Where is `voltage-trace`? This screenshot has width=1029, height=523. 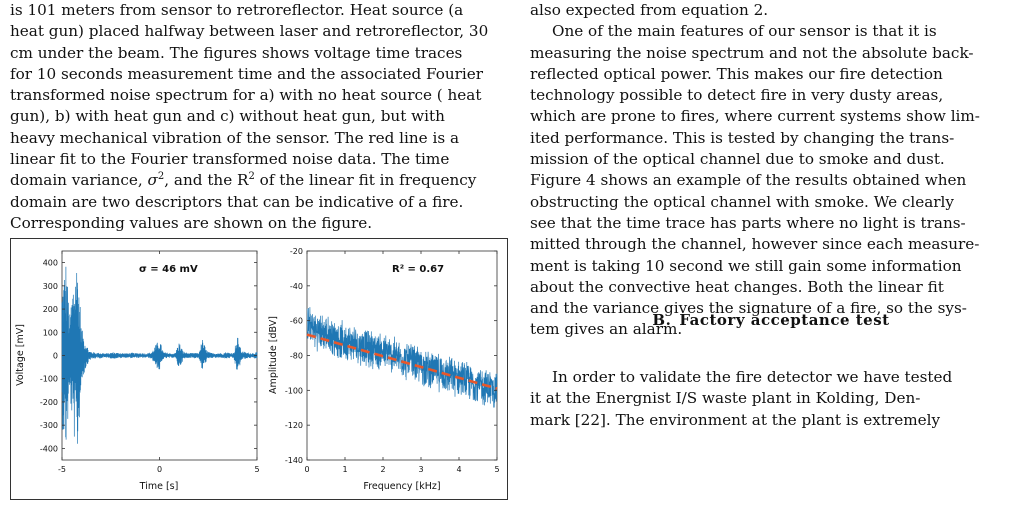
voltage-trace is located at coordinates (159, 355).